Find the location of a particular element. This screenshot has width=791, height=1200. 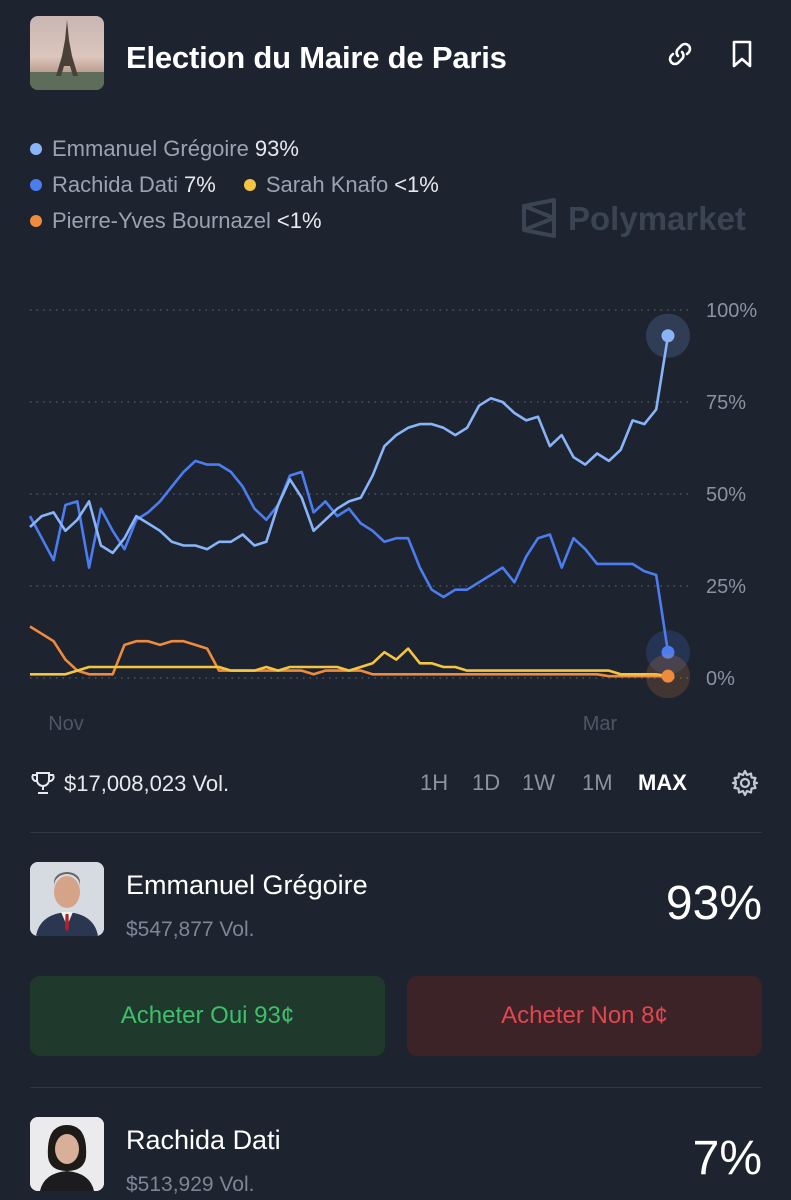

candidate-name: Emmanuel Grégoire is located at coordinates (247, 885).